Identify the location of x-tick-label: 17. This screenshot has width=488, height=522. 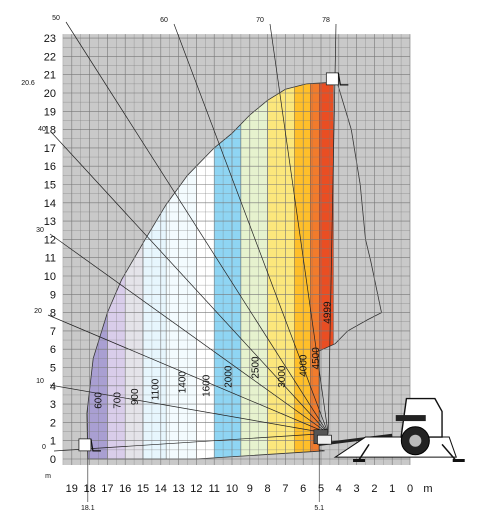
(107, 489).